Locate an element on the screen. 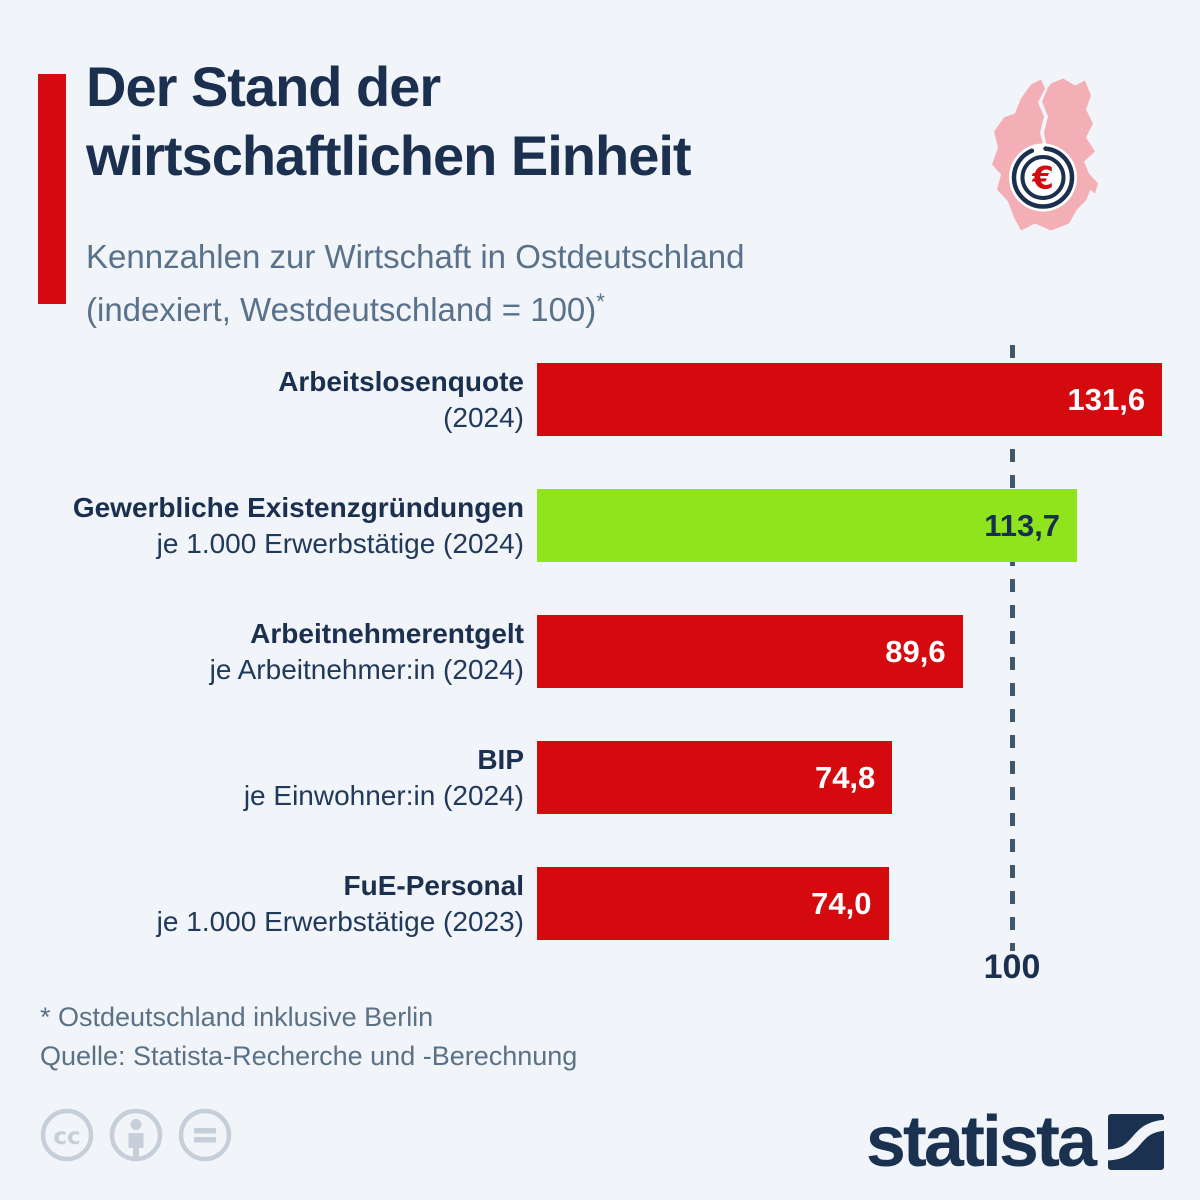  page-title: Der Stand der wirtschaftlichen Einheit is located at coordinates (389, 121).